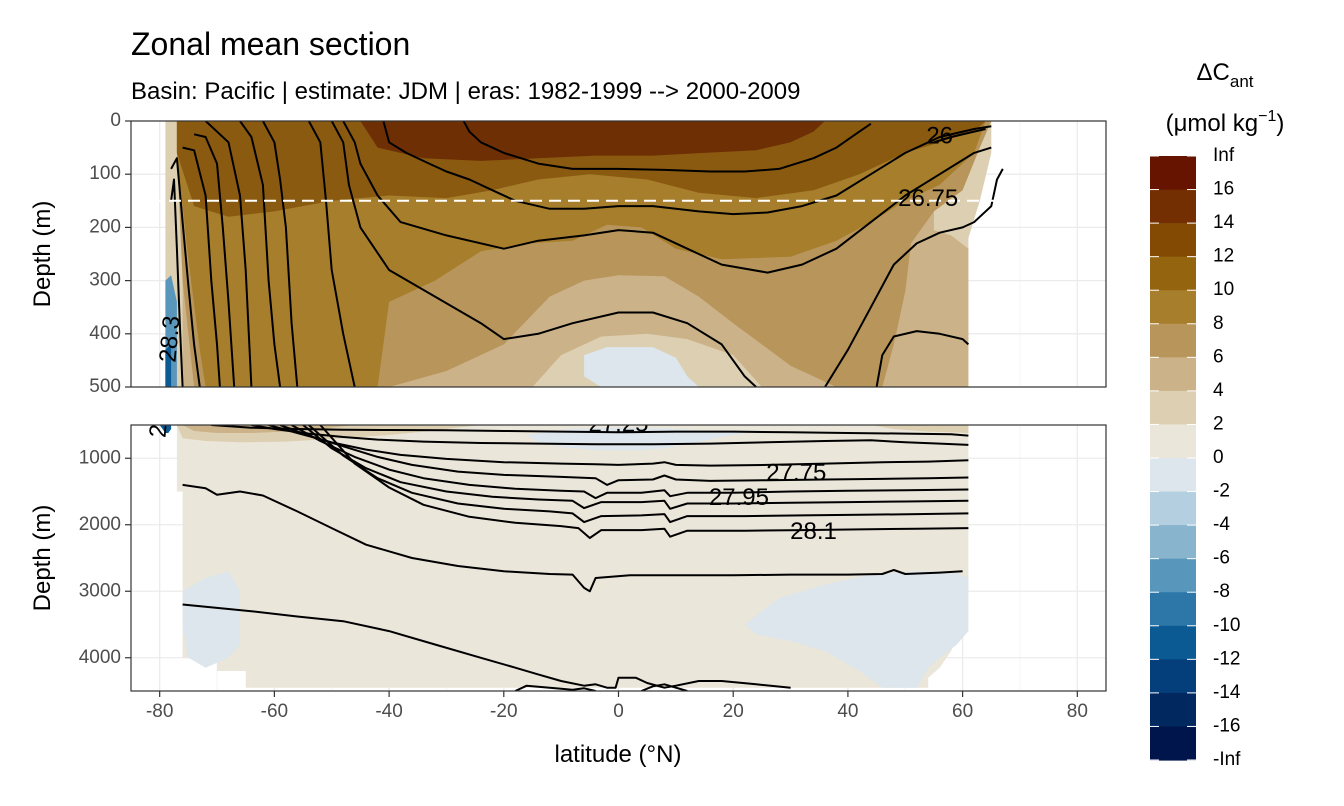 The height and width of the screenshot is (806, 1344). Describe the element at coordinates (1218, 390) in the screenshot. I see `legend-label: 4` at that location.